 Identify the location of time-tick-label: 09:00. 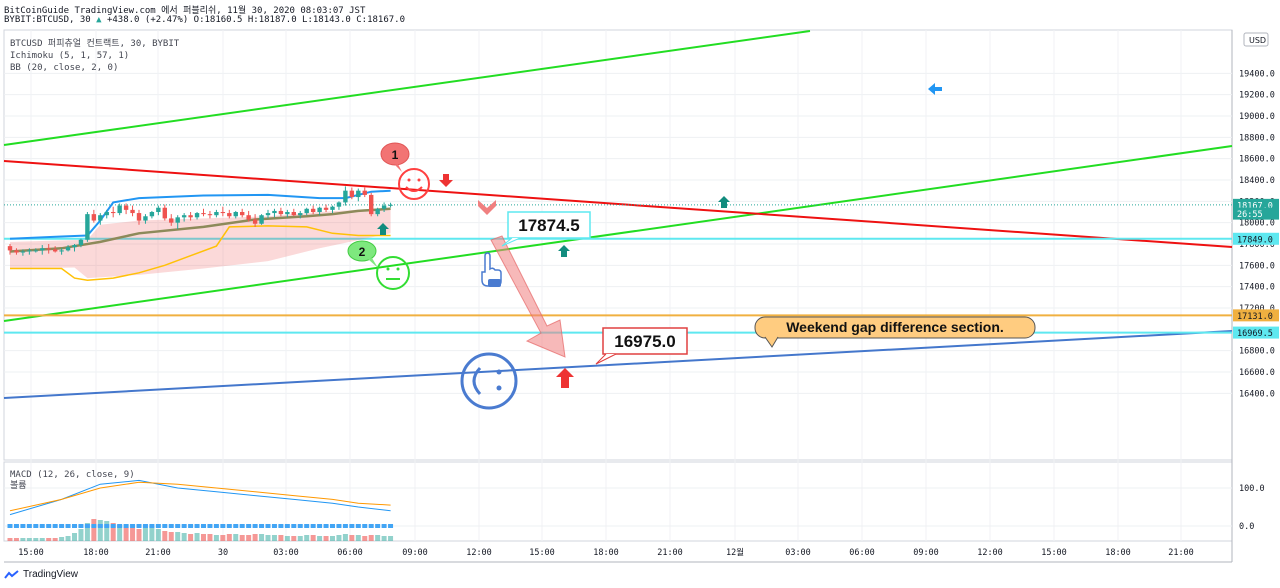
(926, 553).